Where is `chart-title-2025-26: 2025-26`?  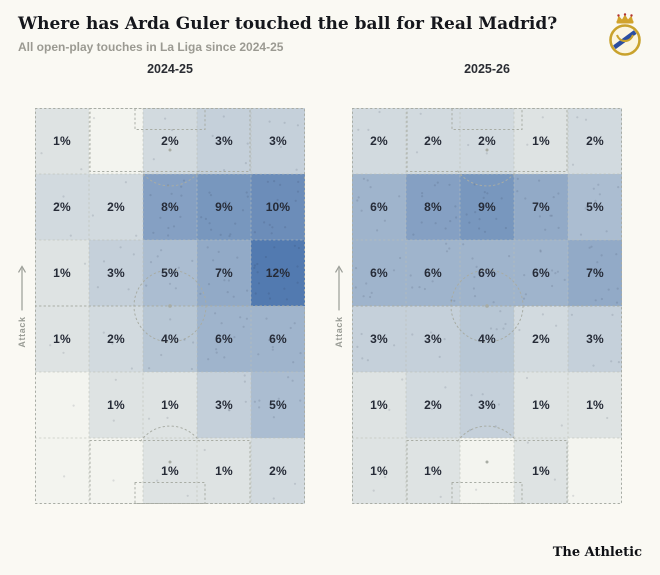 chart-title-2025-26: 2025-26 is located at coordinates (487, 69).